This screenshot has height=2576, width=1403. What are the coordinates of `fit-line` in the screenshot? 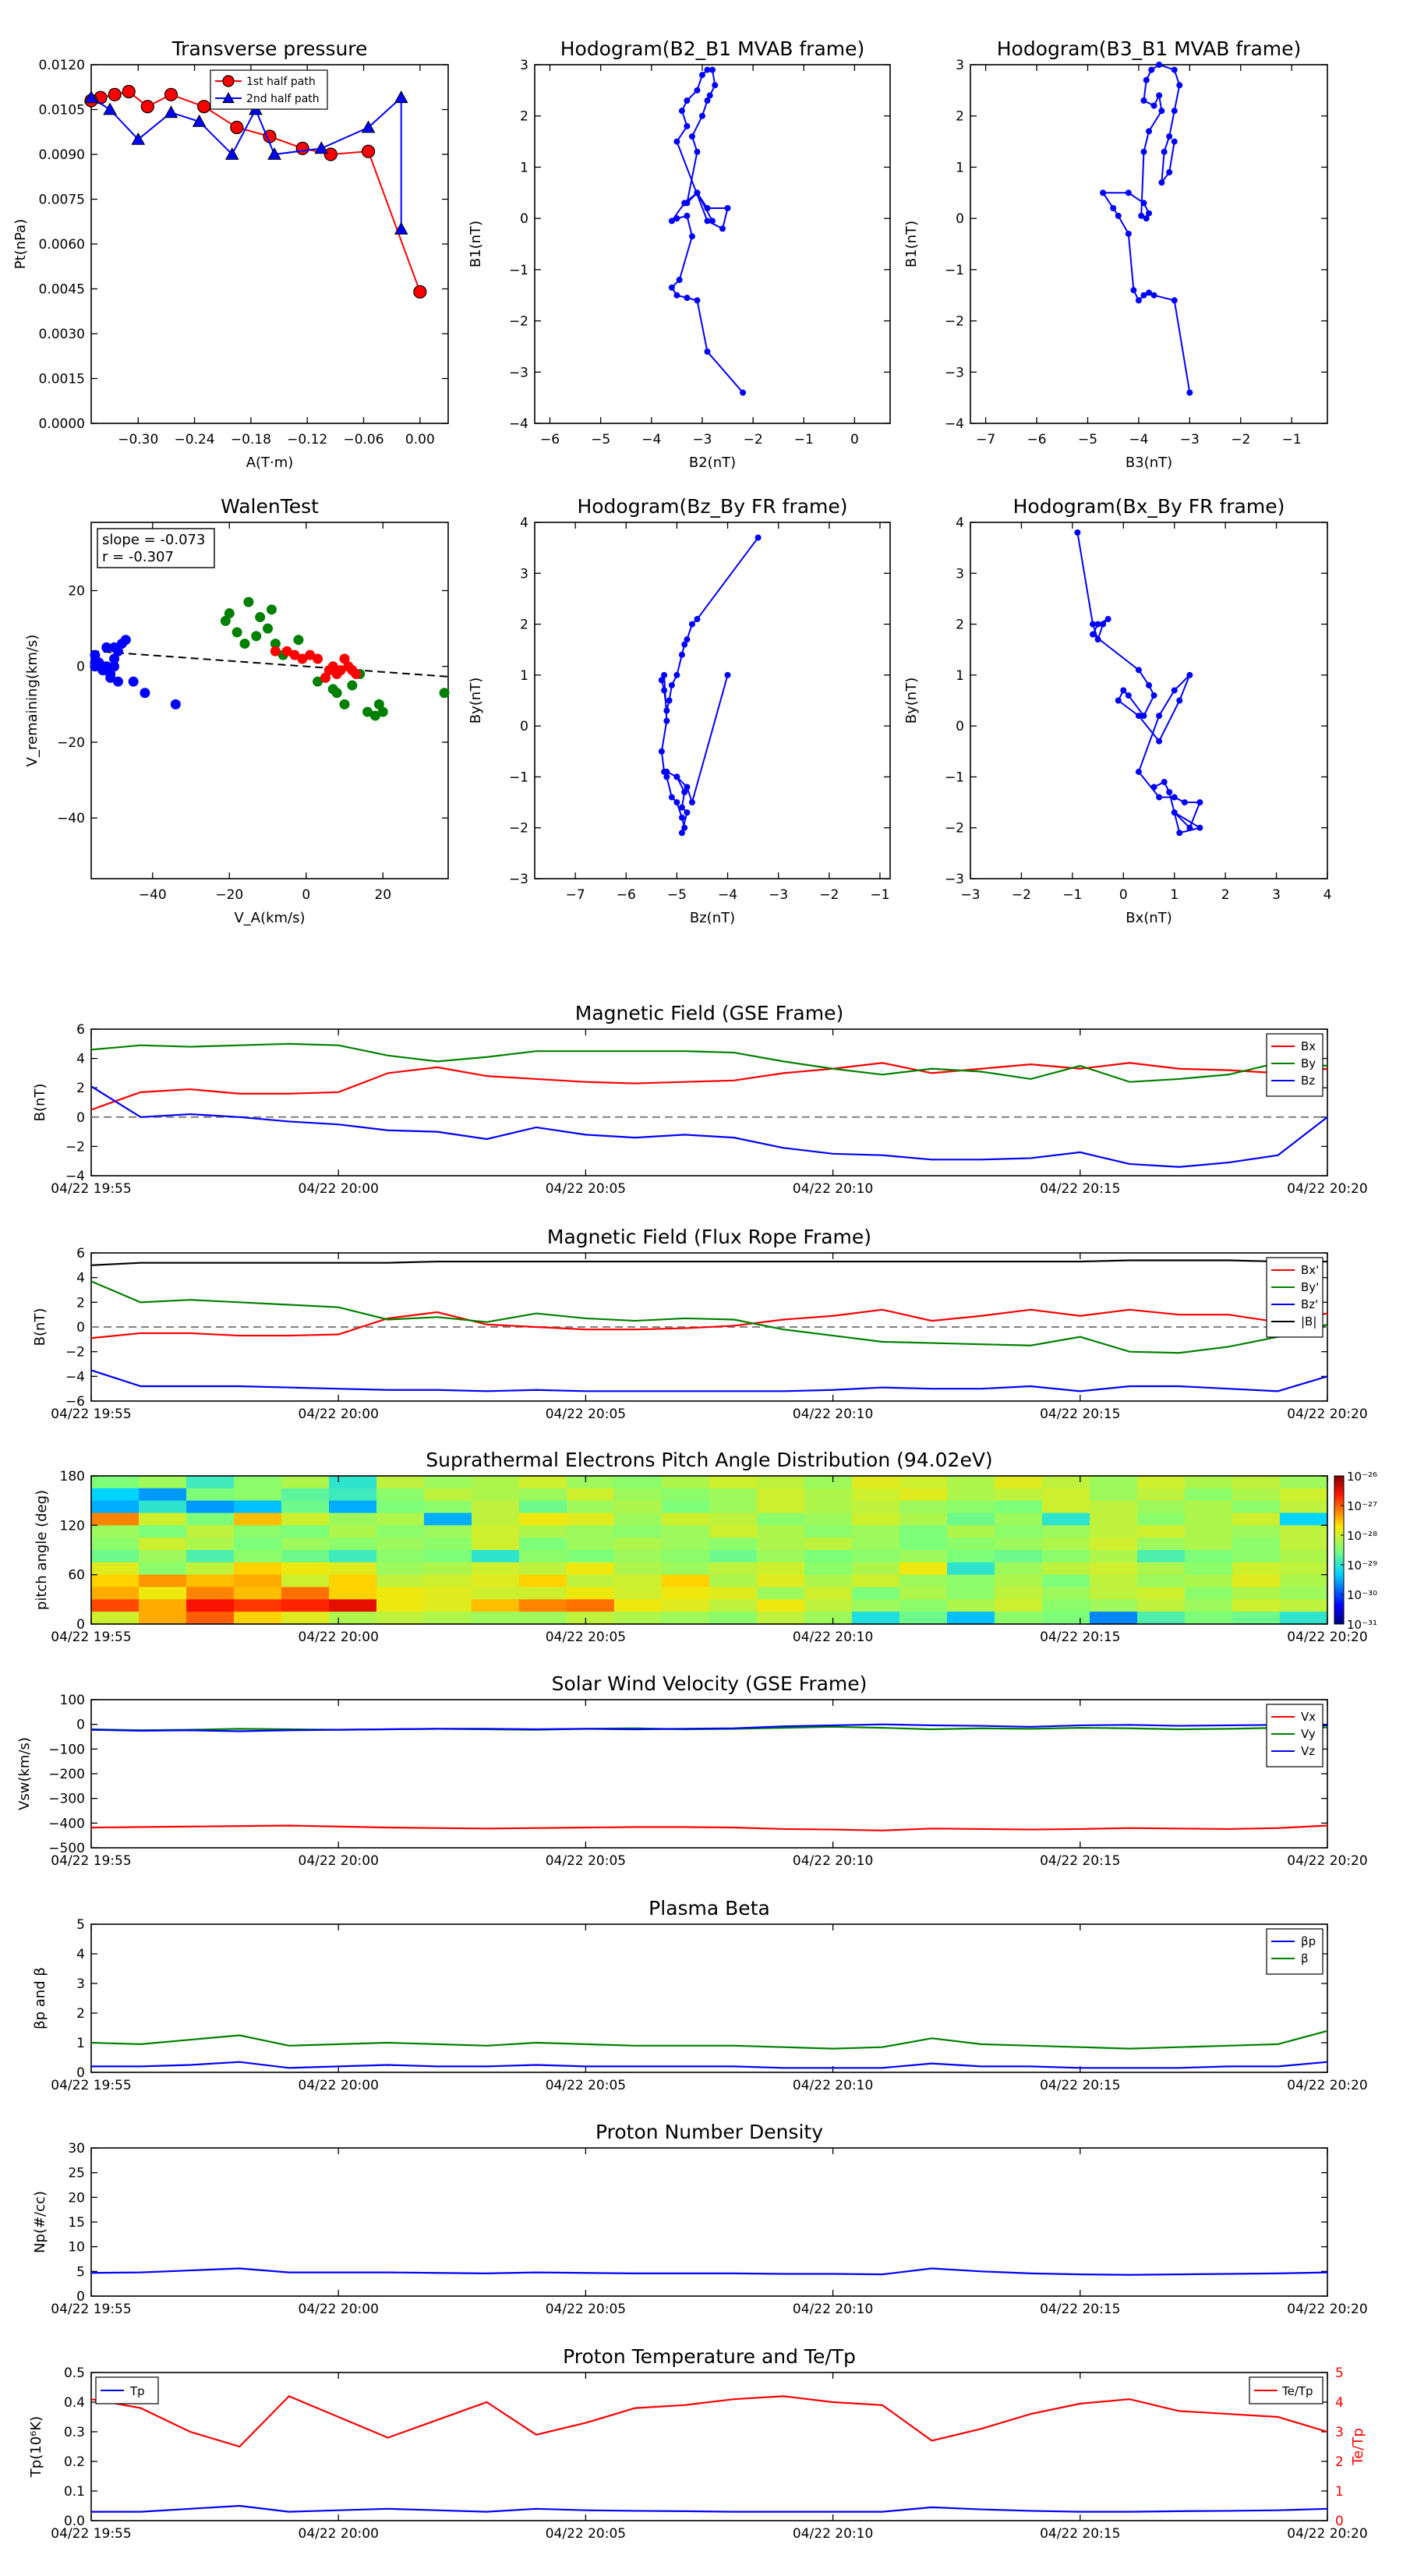 It's located at (269, 663).